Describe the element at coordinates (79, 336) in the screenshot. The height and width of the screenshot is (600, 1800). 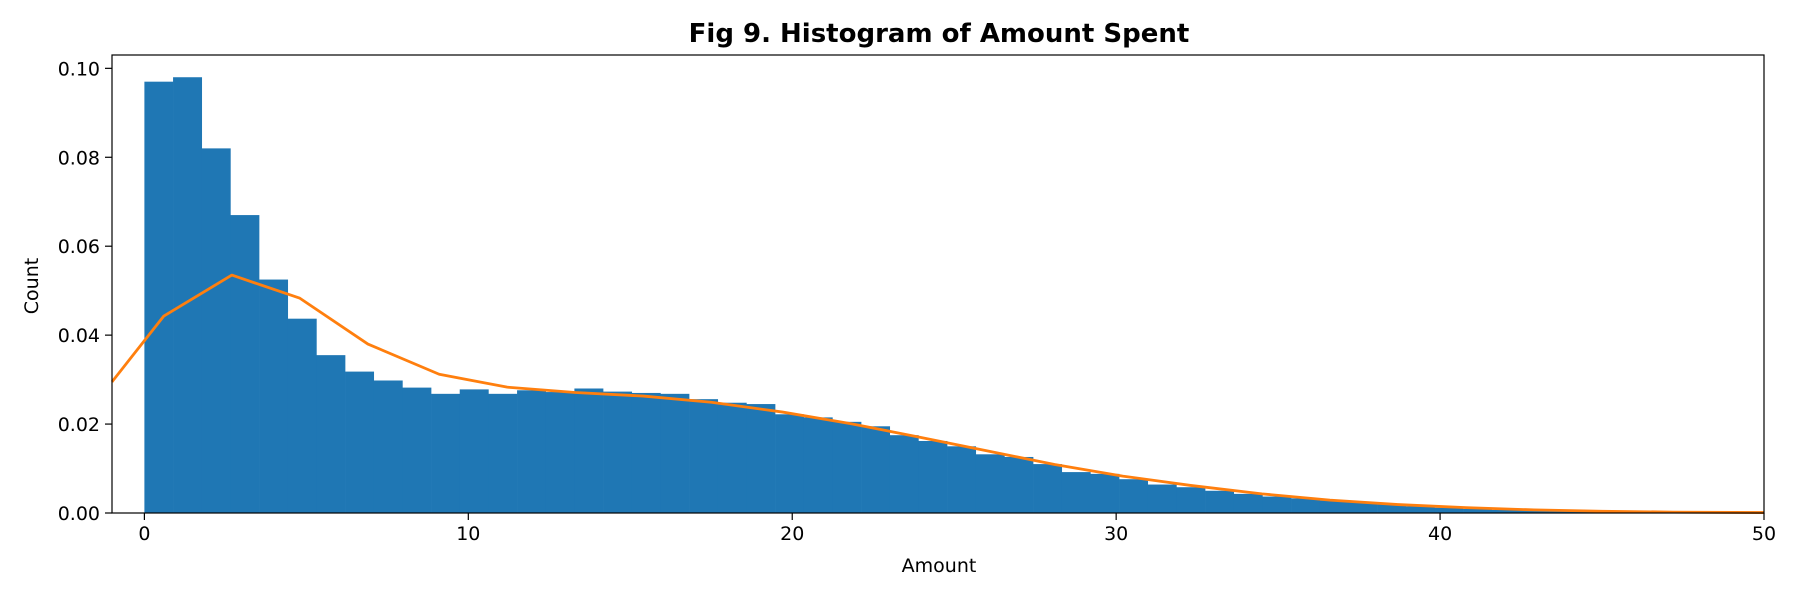
I see `y-tick-label: 0.04` at that location.